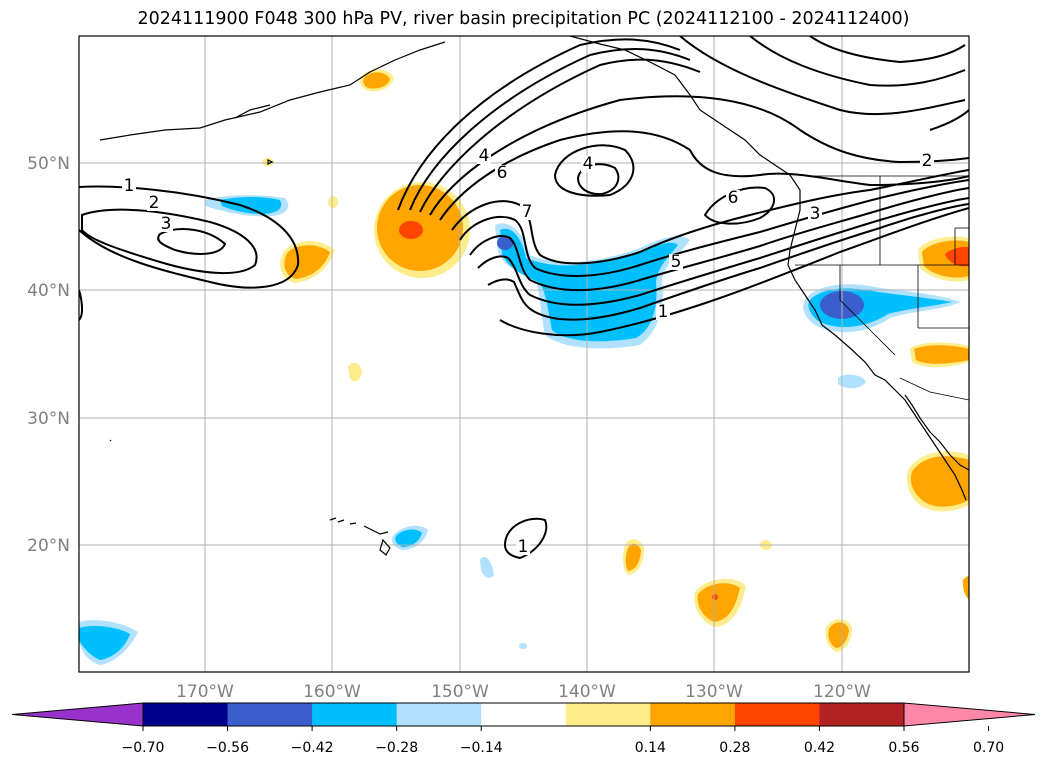 The width and height of the screenshot is (1047, 765). I want to click on colorbar-tick-label: 0.70, so click(988, 748).